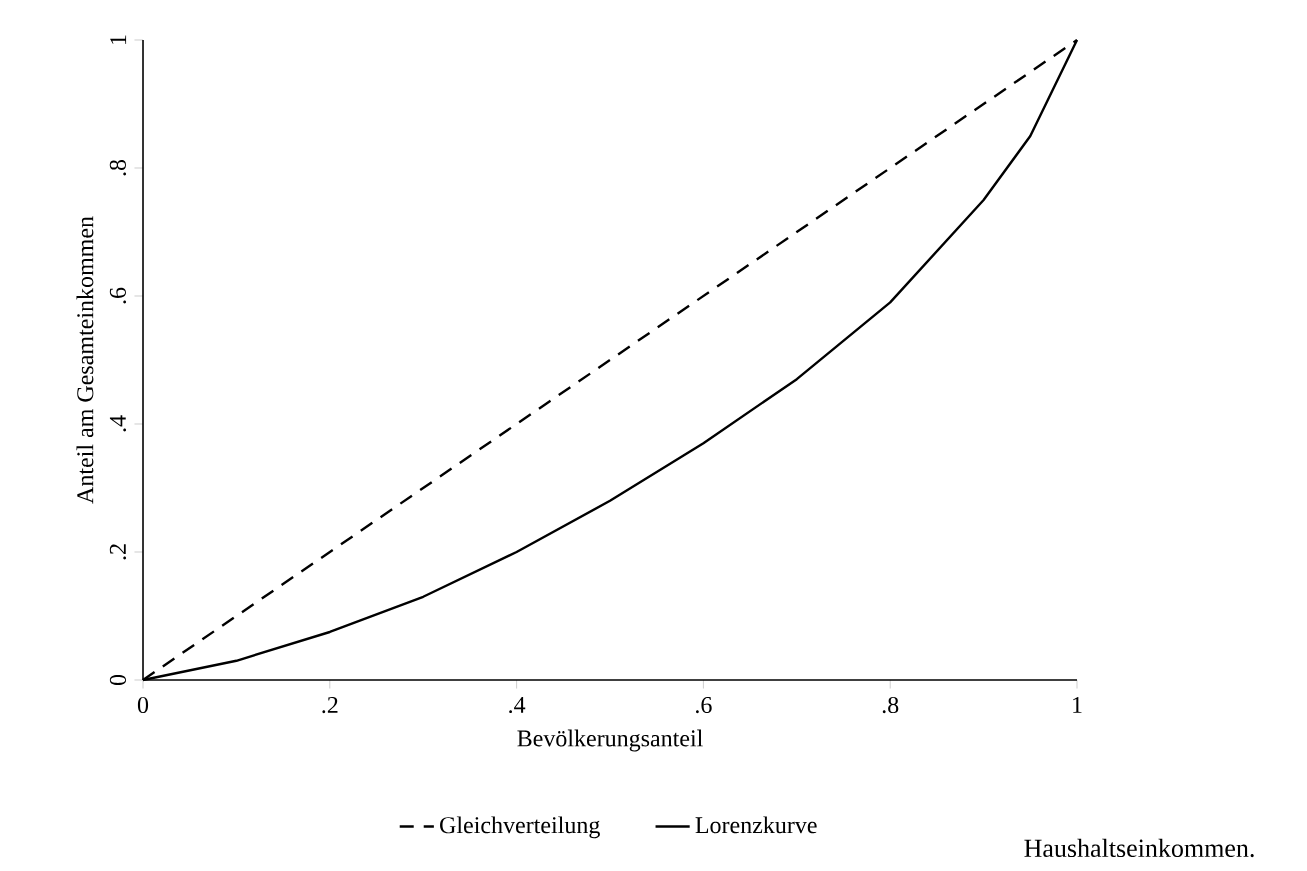 The image size is (1307, 871). Describe the element at coordinates (1077, 704) in the screenshot. I see `x-tick-label: 1` at that location.